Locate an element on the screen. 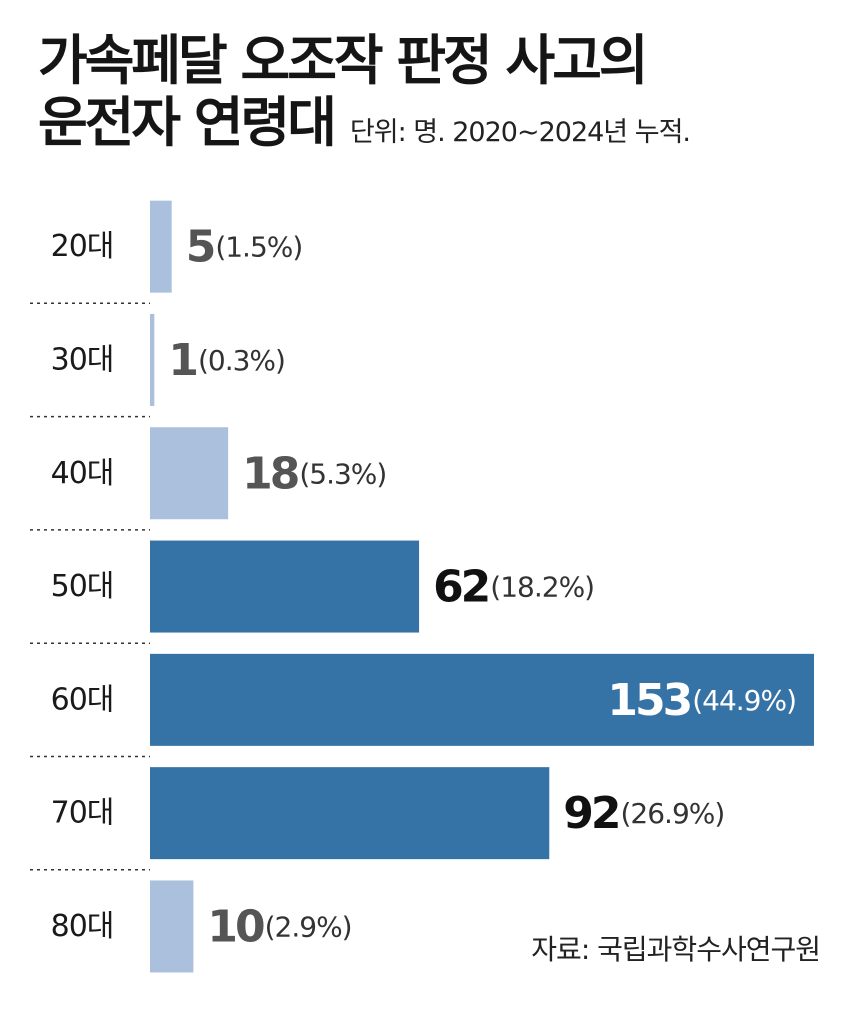 The image size is (860, 1012). percent-label: (18.2%) is located at coordinates (542, 586).